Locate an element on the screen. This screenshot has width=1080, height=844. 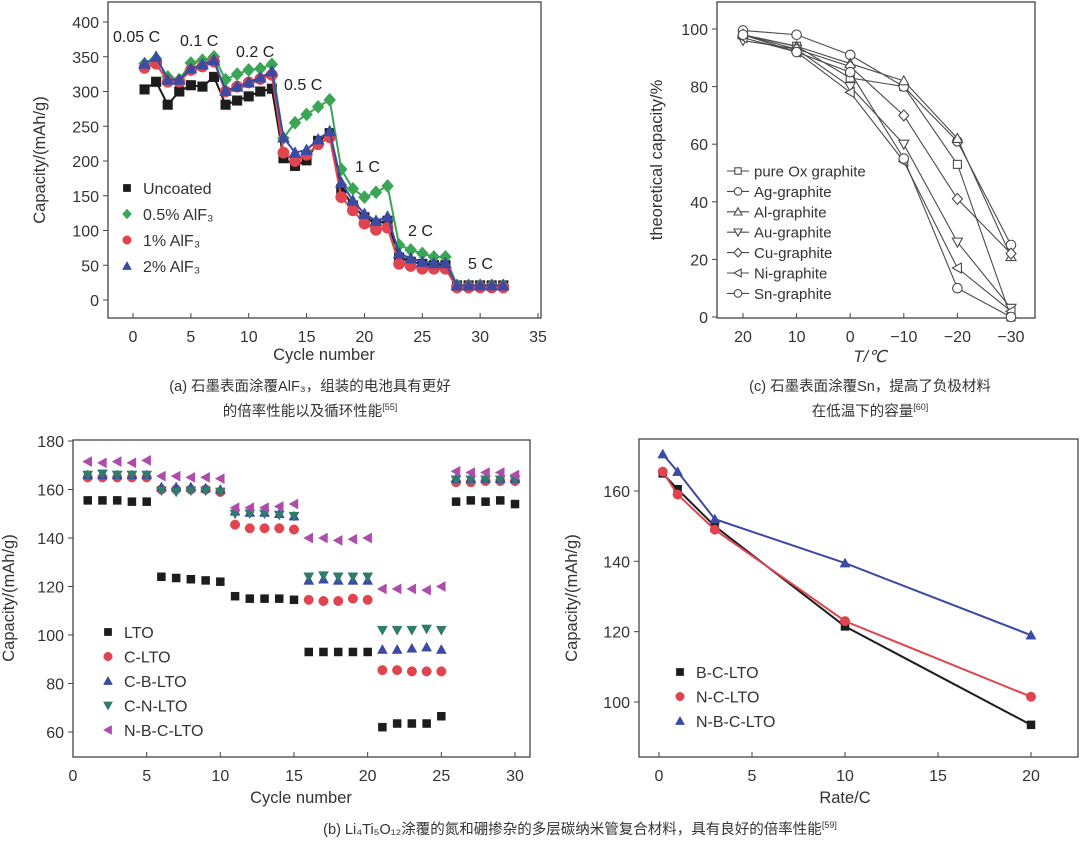
x-tick-label: 15 is located at coordinates (938, 776).